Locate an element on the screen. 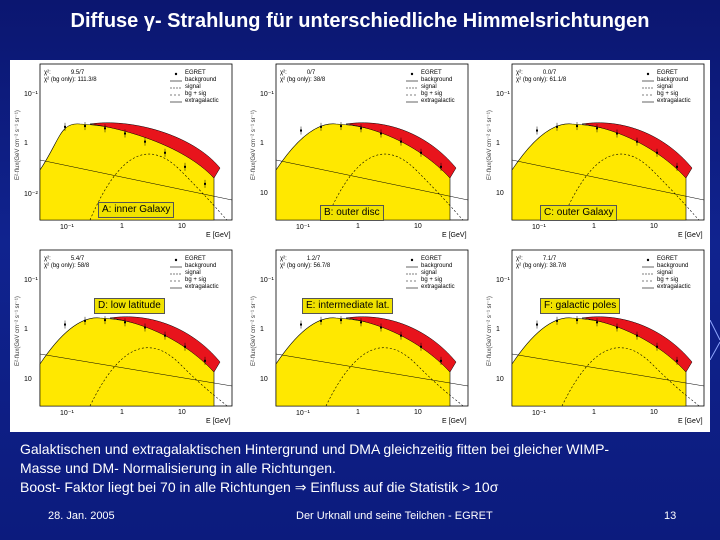 This screenshot has height=540, width=720. footer-date: 28. Jan. 2005 is located at coordinates (81, 516).